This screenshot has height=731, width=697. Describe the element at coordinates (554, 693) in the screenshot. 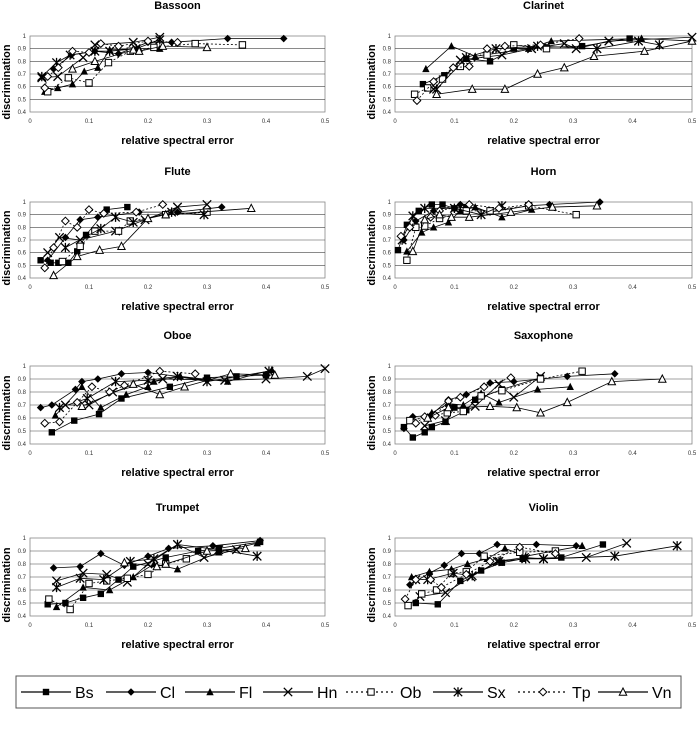

I see `legend-item-tp: Tp` at that location.